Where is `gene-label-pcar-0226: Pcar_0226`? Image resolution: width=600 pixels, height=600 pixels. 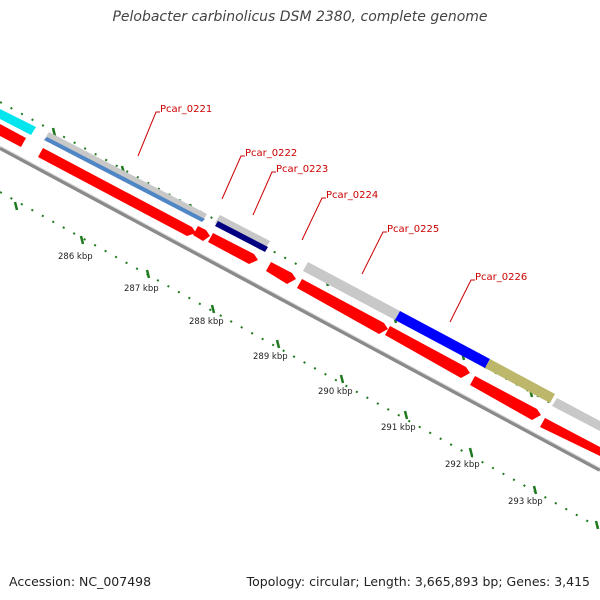
gene-label-pcar-0226: Pcar_0226 is located at coordinates (501, 277).